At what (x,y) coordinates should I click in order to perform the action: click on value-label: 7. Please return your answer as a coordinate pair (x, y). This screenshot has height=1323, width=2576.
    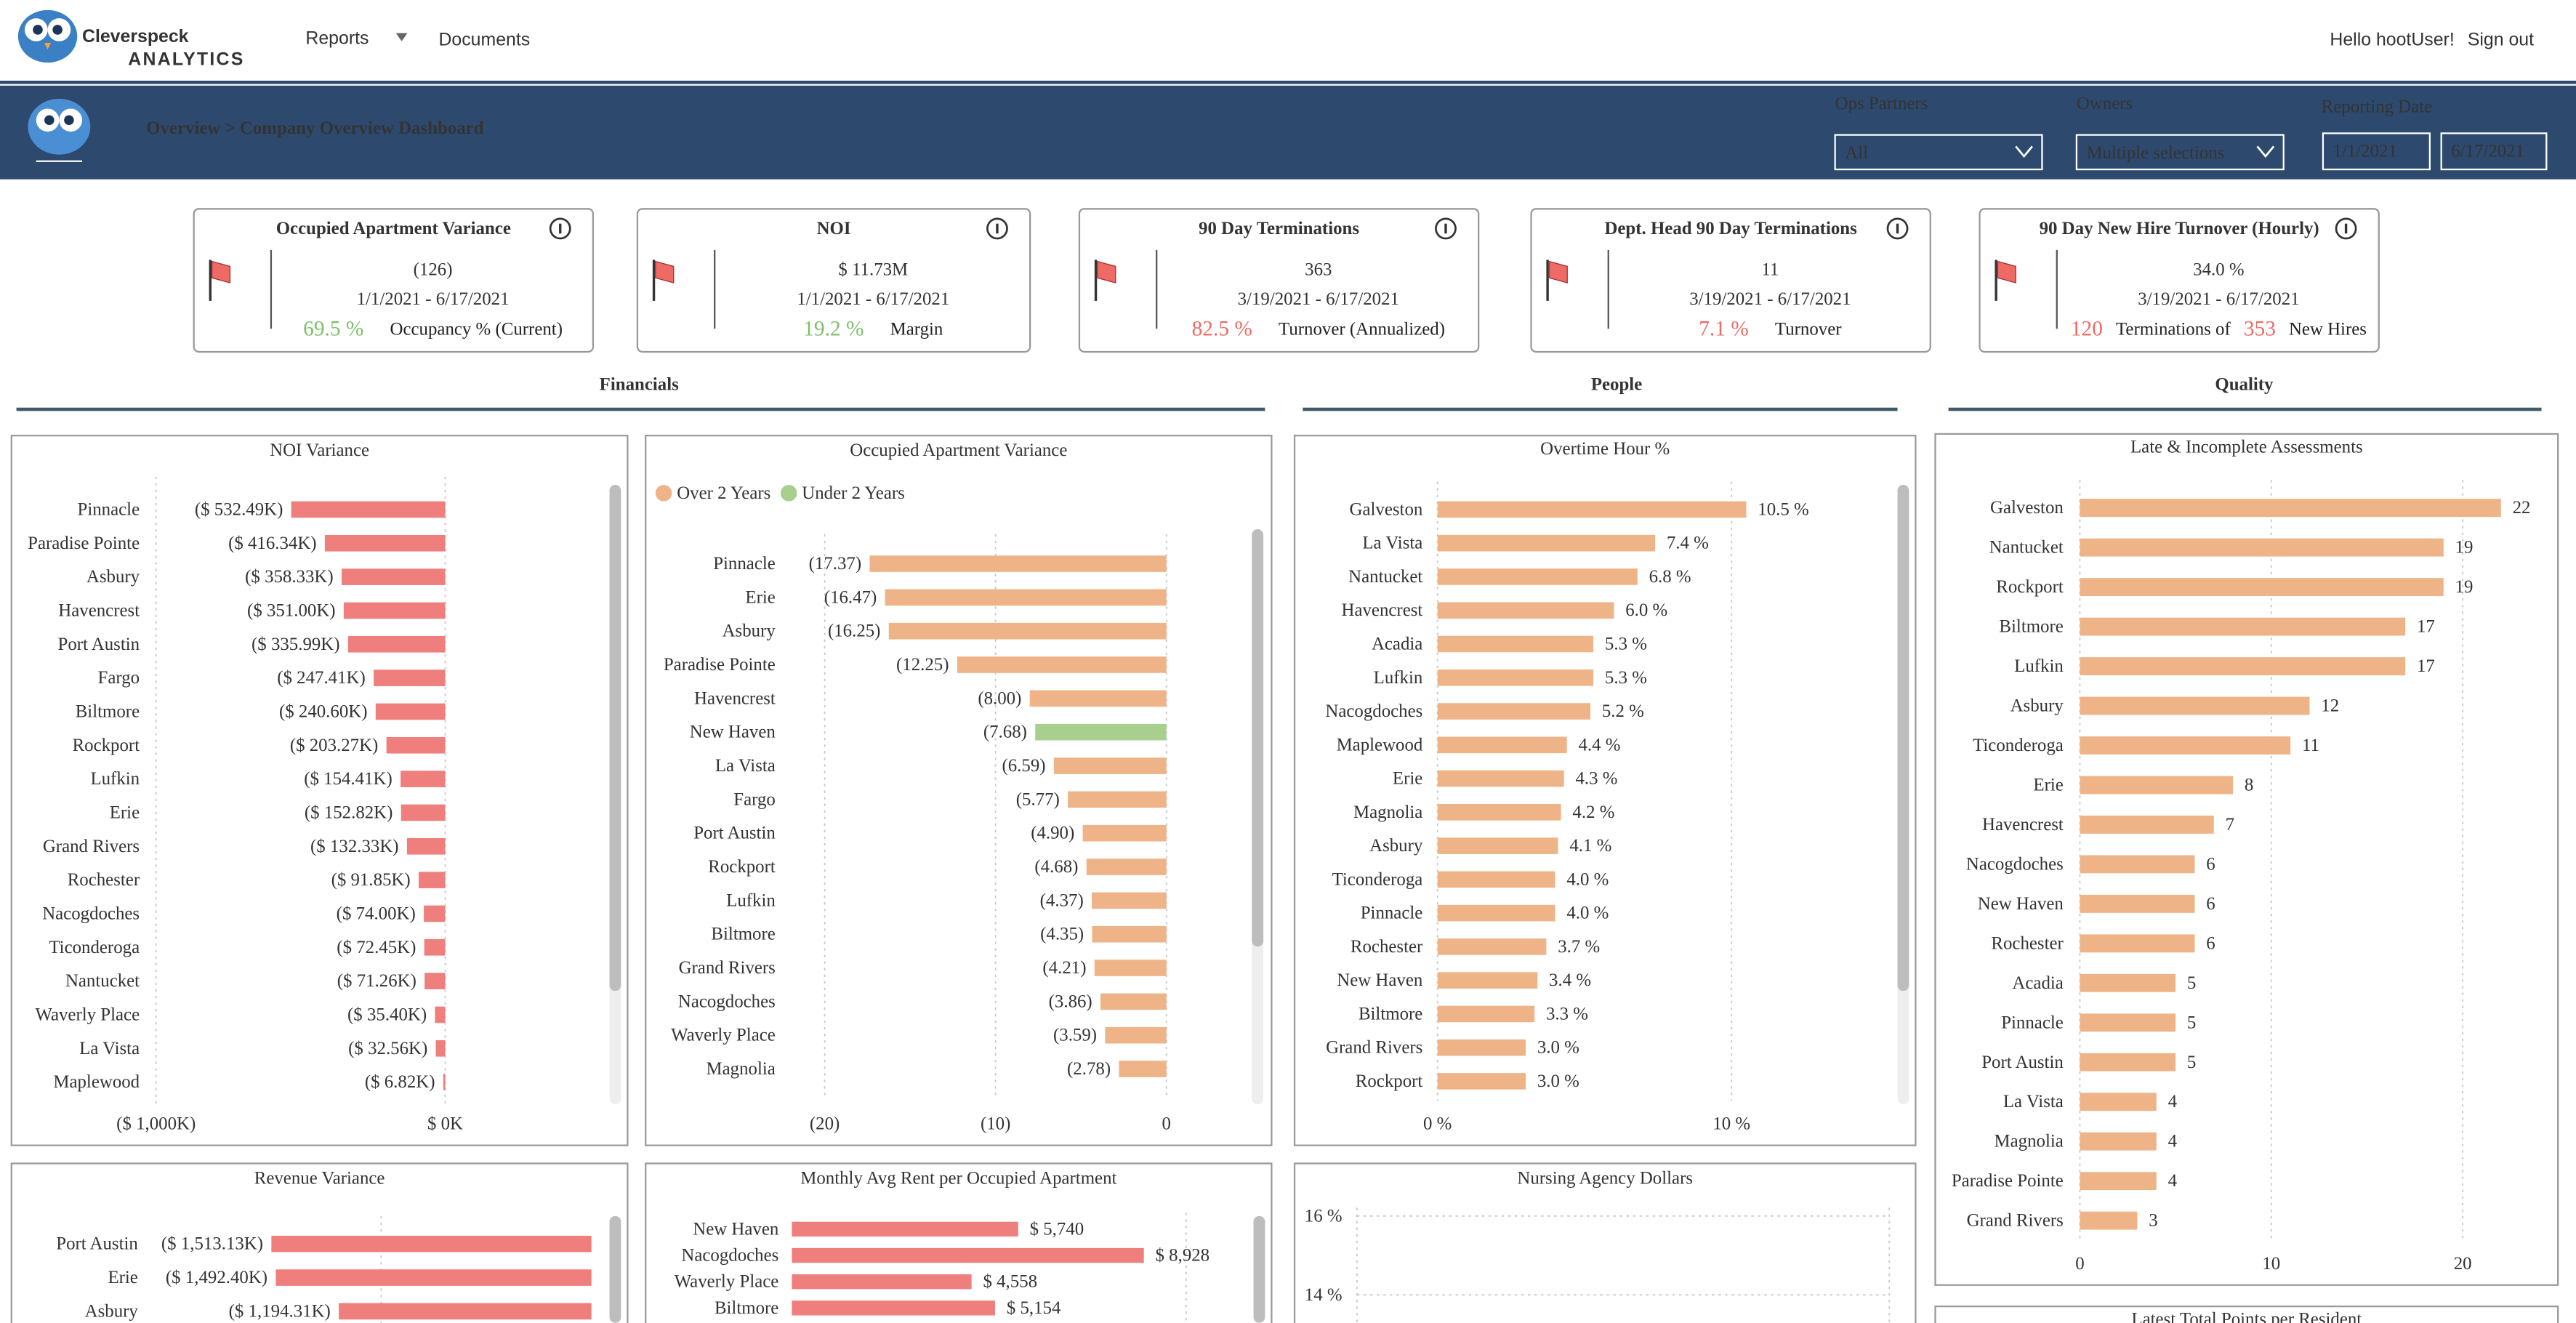
    Looking at the image, I should click on (2230, 825).